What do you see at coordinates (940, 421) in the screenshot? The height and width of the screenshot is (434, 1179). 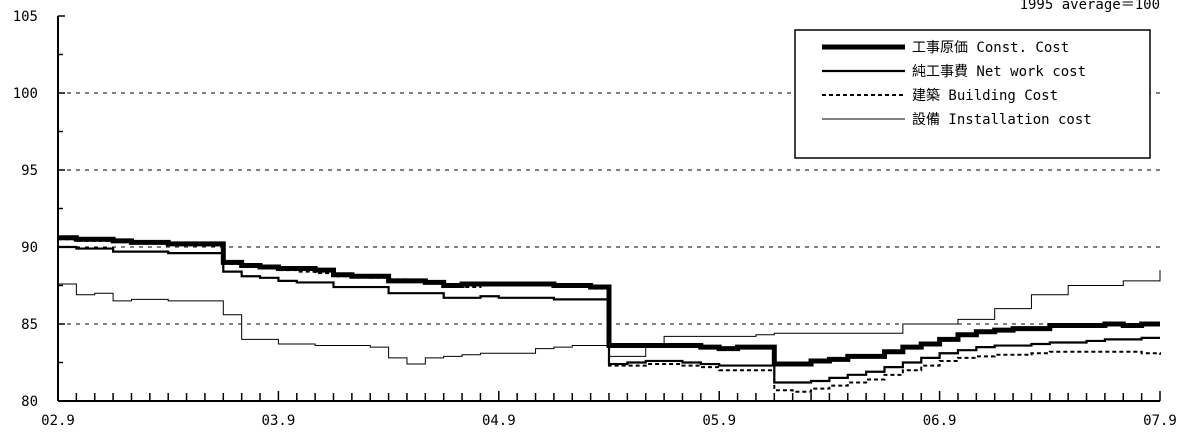 I see `x-tick-label: 06.9` at bounding box center [940, 421].